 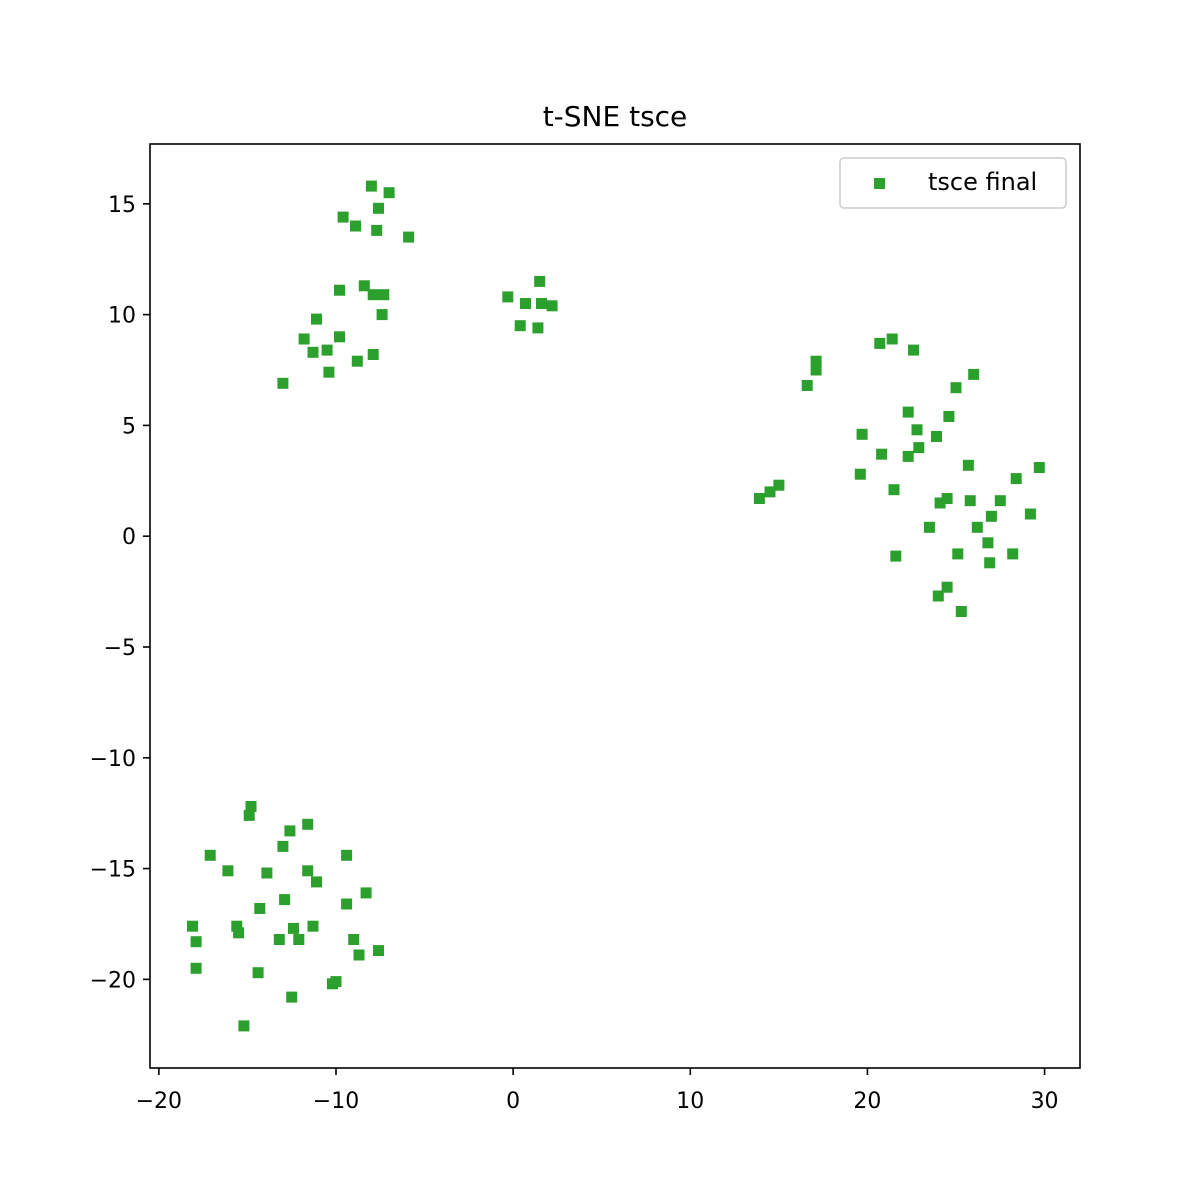 What do you see at coordinates (113, 870) in the screenshot?
I see `y-tick-label: −15` at bounding box center [113, 870].